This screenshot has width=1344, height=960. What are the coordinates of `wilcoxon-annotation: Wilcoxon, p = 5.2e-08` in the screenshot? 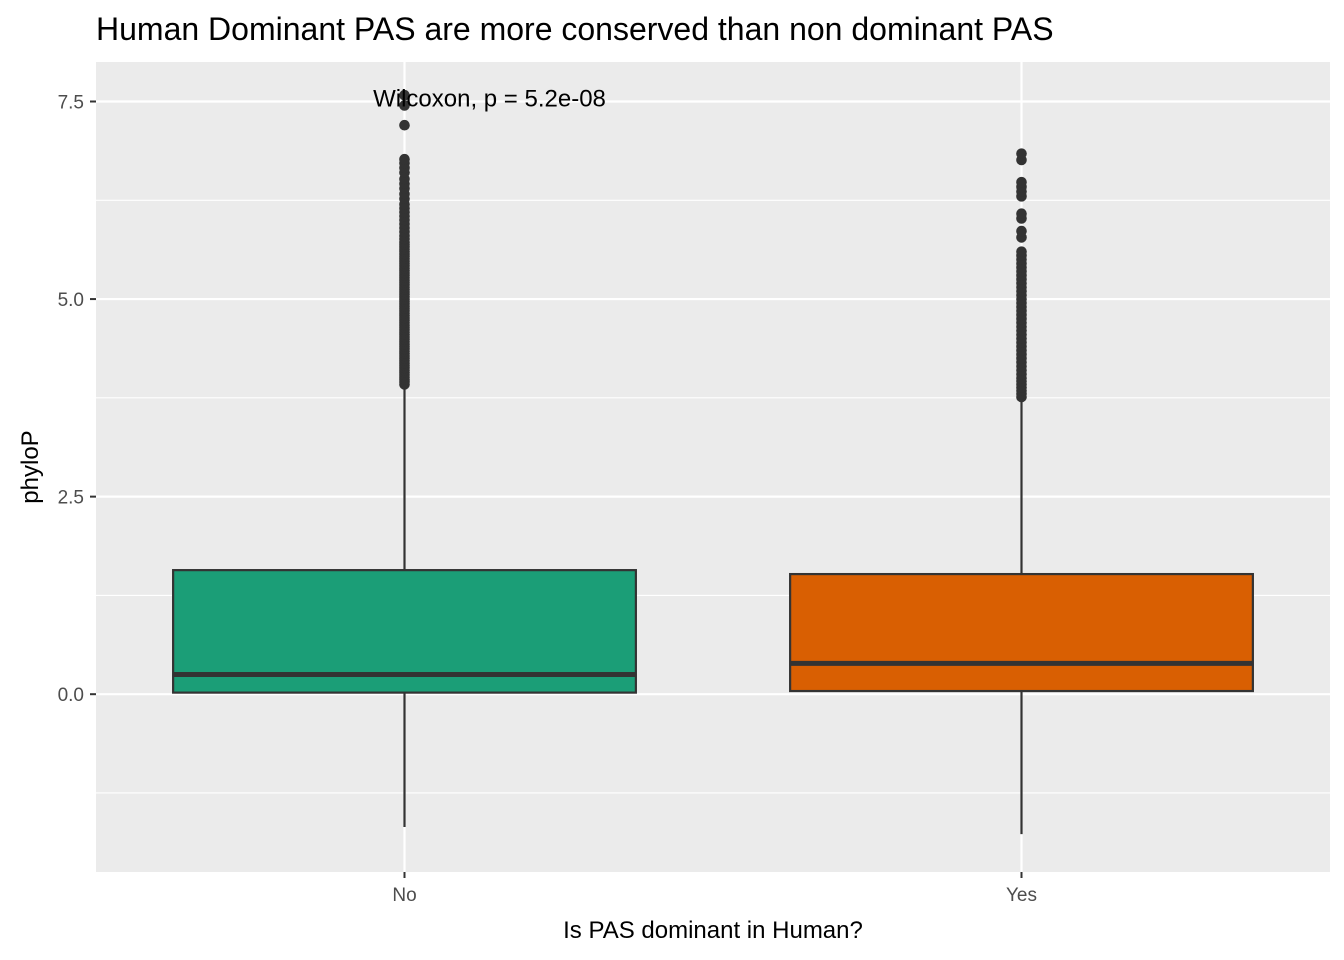 It's located at (489, 99).